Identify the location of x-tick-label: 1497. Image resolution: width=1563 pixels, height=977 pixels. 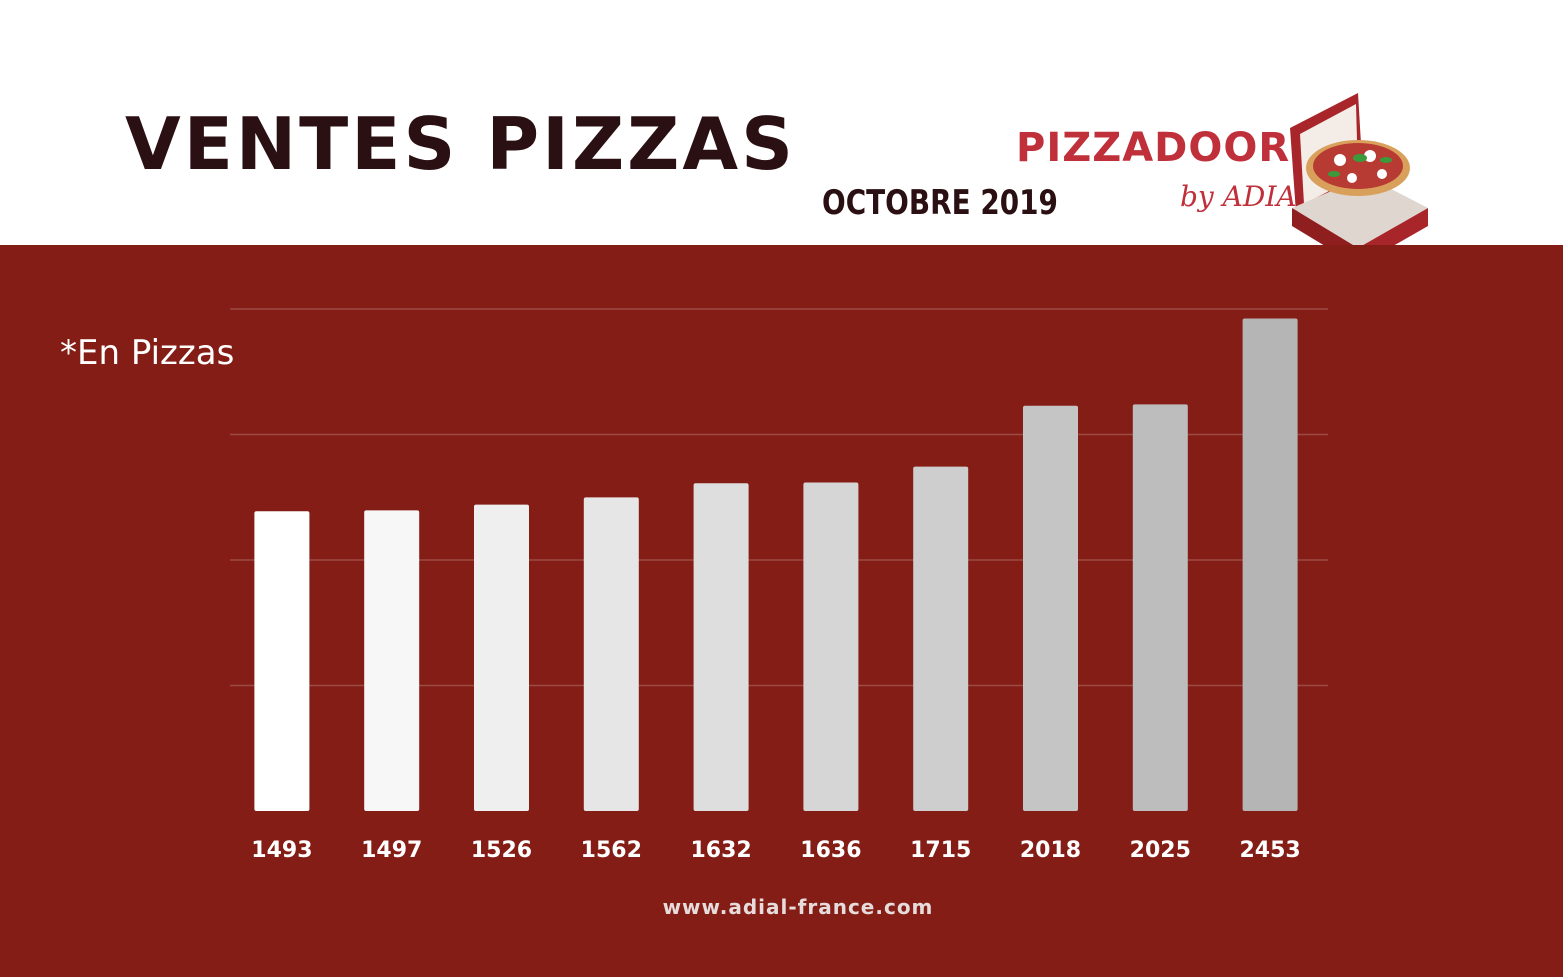
(391, 850).